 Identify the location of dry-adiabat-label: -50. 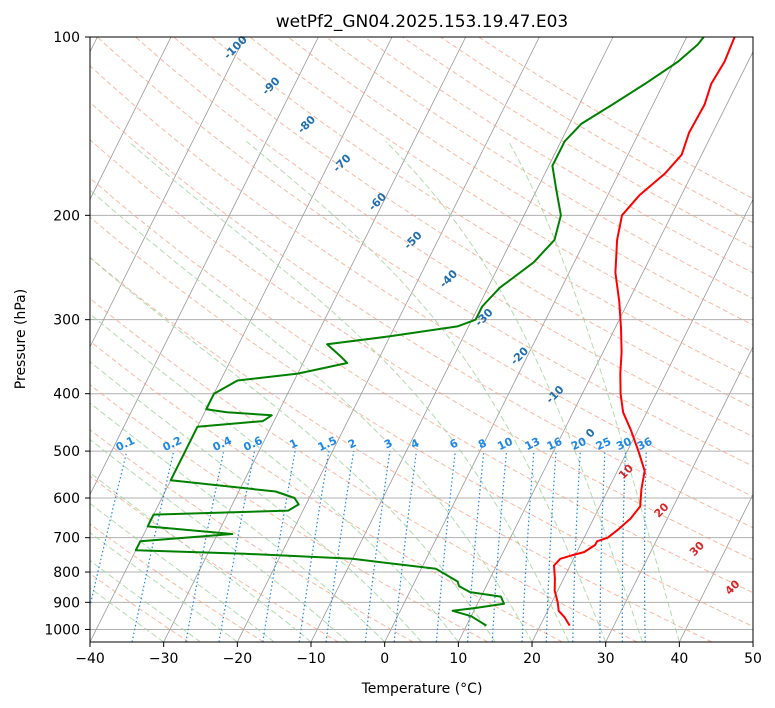
(412, 240).